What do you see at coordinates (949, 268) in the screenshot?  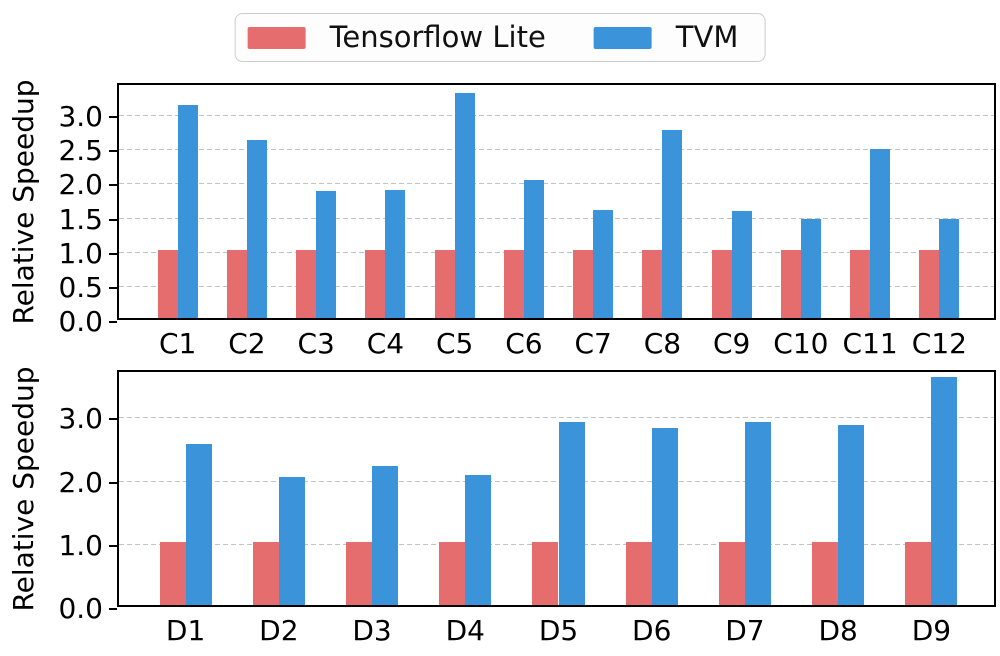 I see `bar-tvm-C12` at bounding box center [949, 268].